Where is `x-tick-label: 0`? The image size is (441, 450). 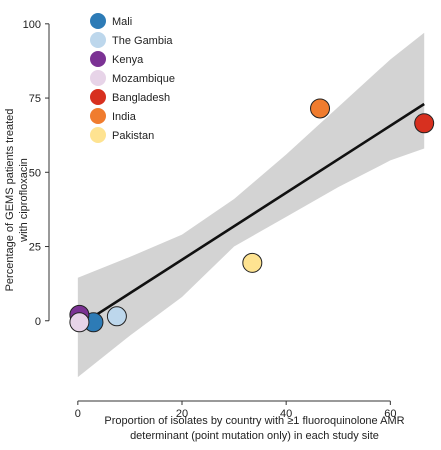 x-tick-label: 0 is located at coordinates (78, 414).